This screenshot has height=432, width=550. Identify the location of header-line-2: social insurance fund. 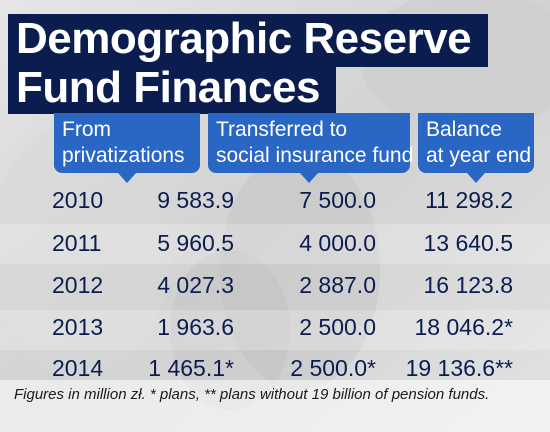
(315, 155).